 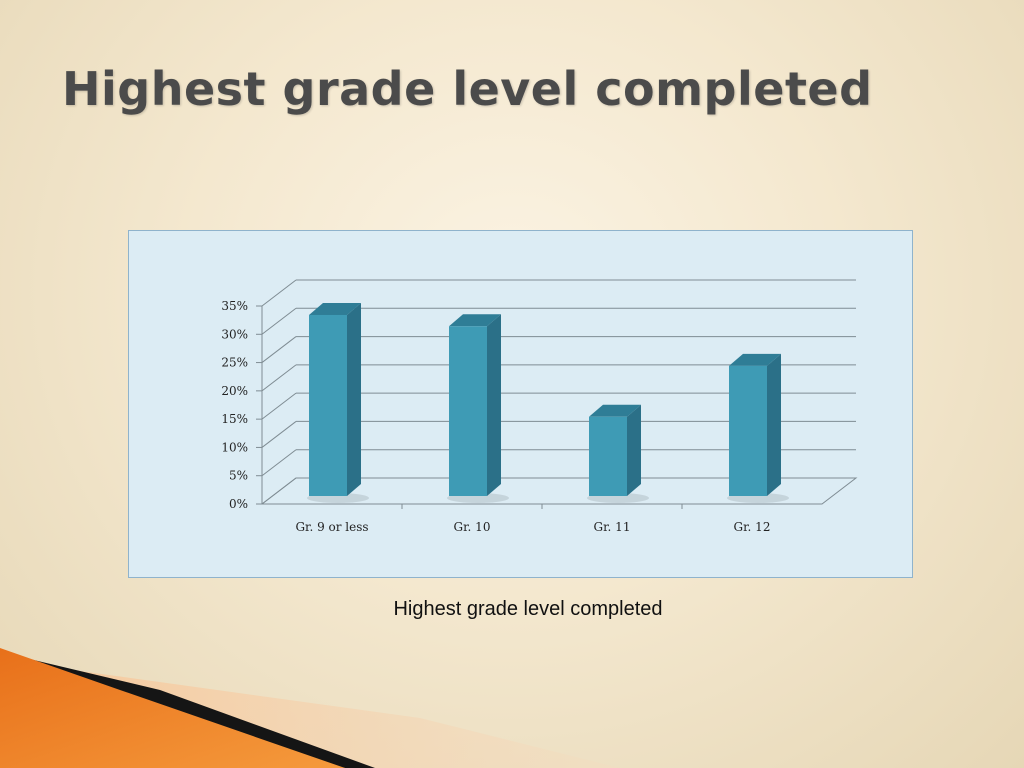 I want to click on y-tick-label: 0%, so click(x=238, y=504).